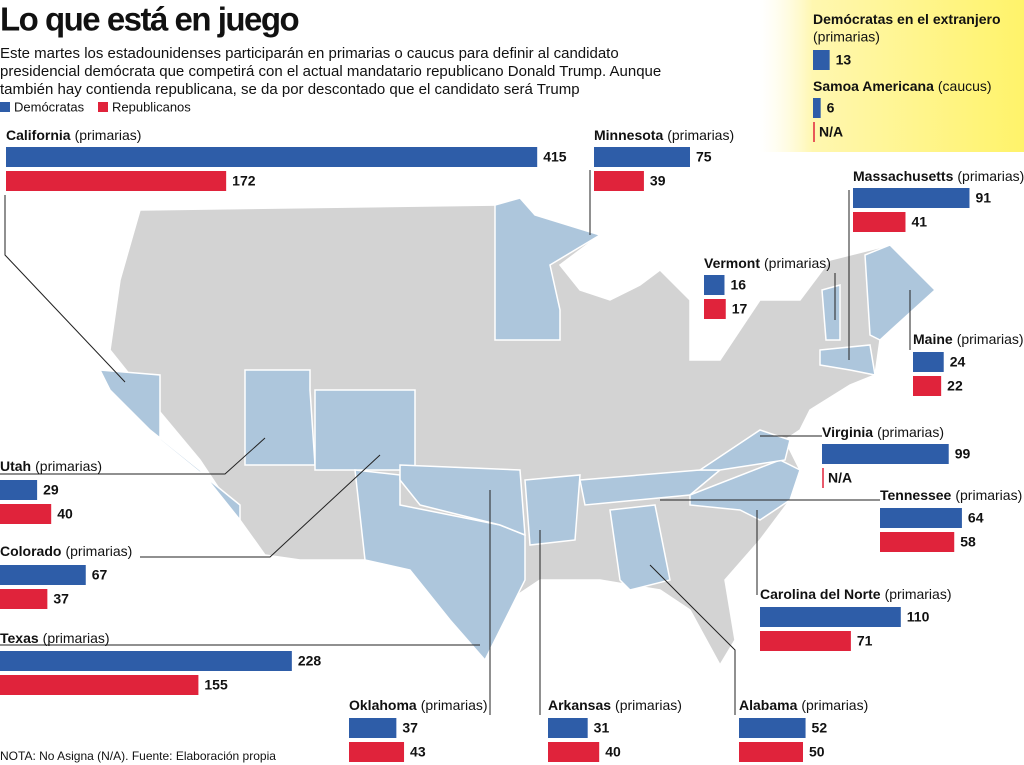 The image size is (1024, 765). I want to click on value-label: 41, so click(919, 222).